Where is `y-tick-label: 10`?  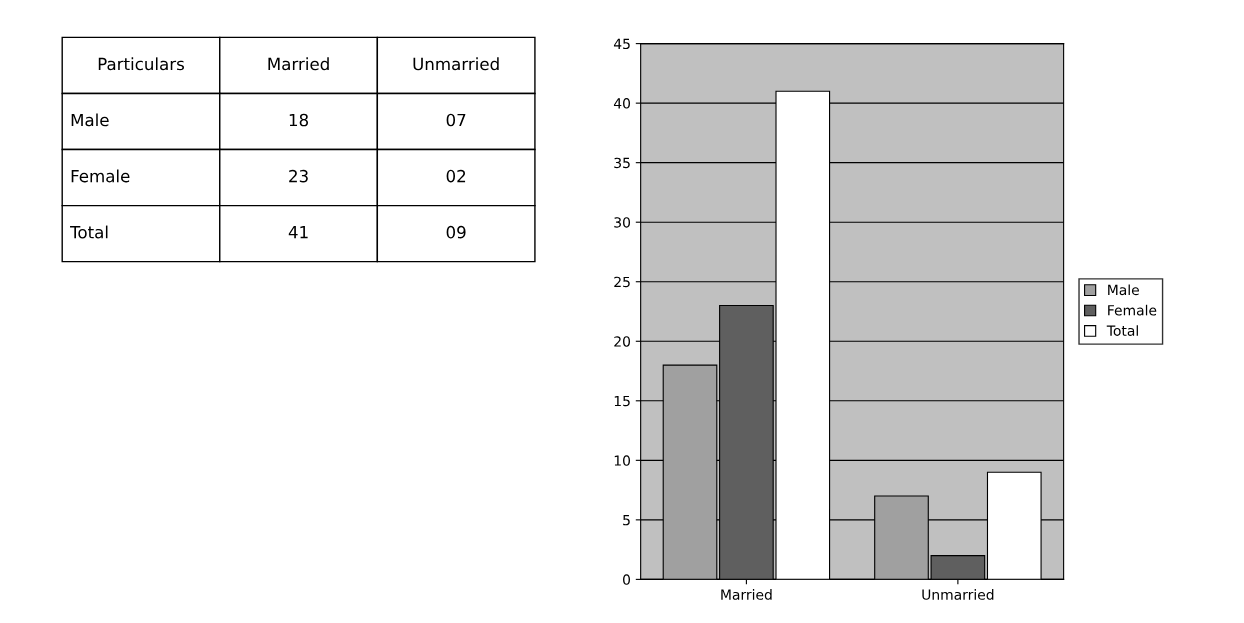 y-tick-label: 10 is located at coordinates (622, 460).